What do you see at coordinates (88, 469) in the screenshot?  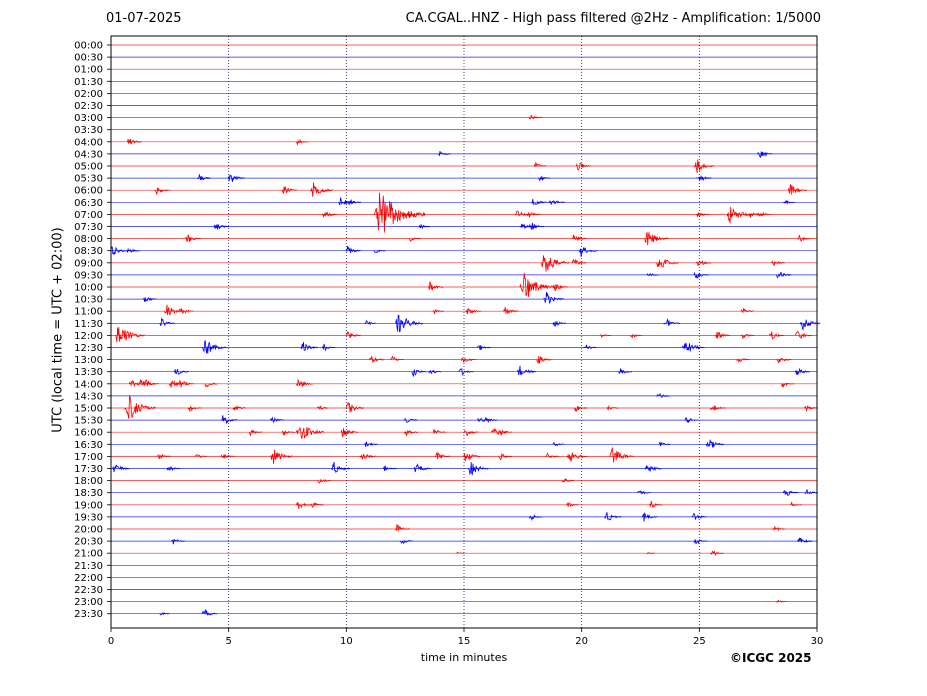 I see `y-tick-label: 17:30` at bounding box center [88, 469].